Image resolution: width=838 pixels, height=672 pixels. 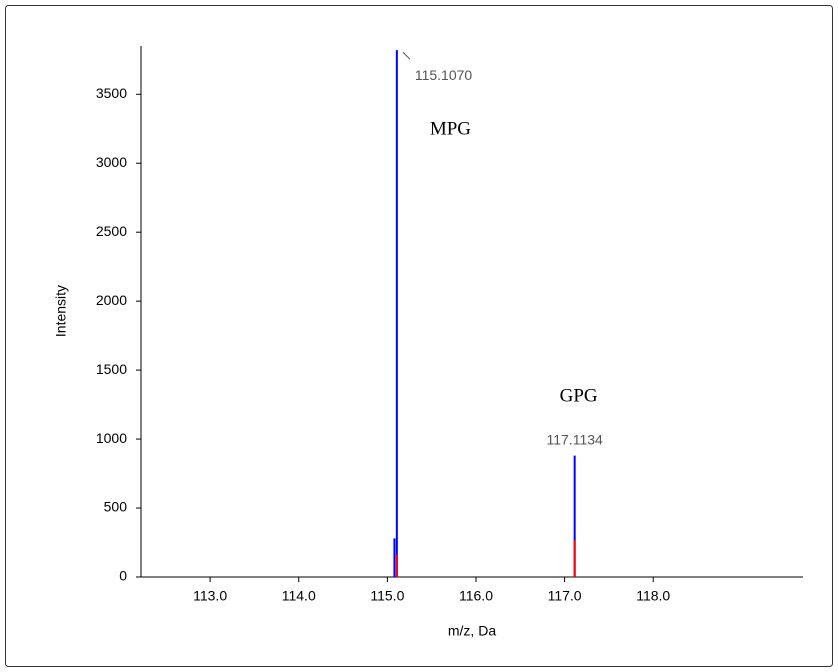 I want to click on y-tick-label: 3500, so click(x=111, y=93).